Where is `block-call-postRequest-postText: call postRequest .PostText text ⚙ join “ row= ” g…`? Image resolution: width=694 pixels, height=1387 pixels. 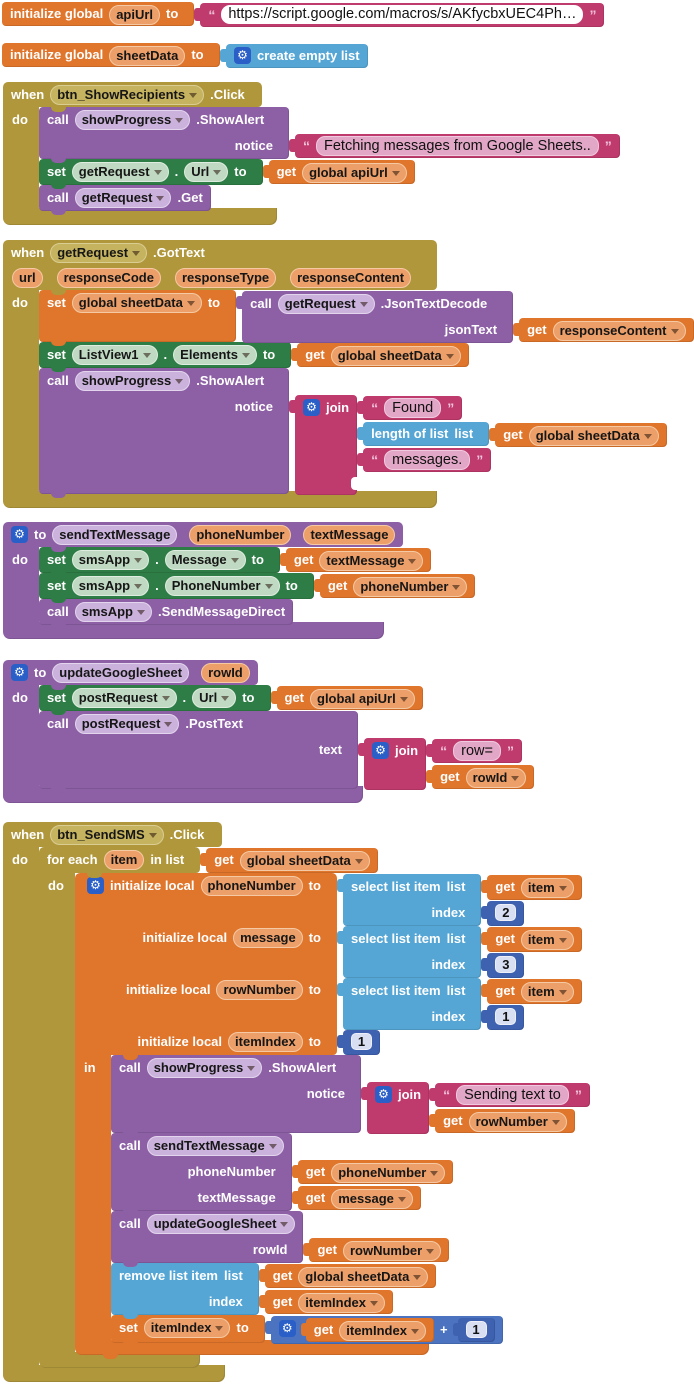
block-call-postRequest-postText: call postRequest .PostText text ⚙ join “ row= ” g… is located at coordinates (287, 752).